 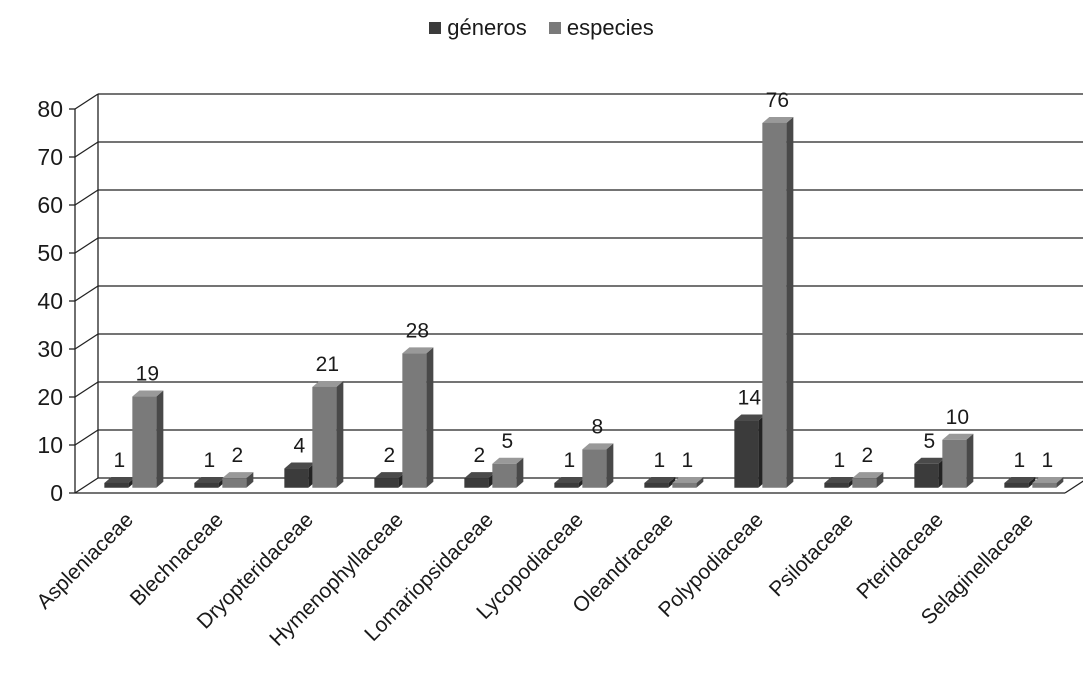 I want to click on data-label-especies-Psilotaceae: 2, so click(x=868, y=455).